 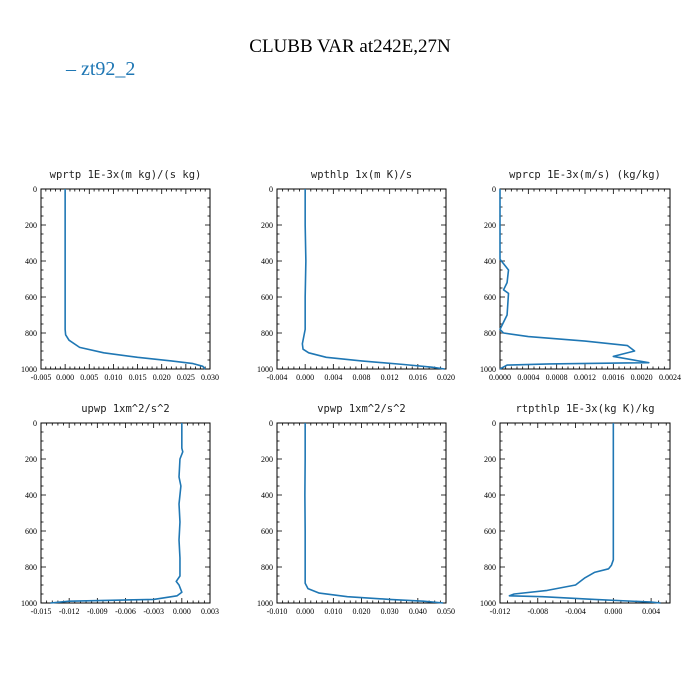 What do you see at coordinates (670, 377) in the screenshot?
I see `x-tick-label: 0.0024` at bounding box center [670, 377].